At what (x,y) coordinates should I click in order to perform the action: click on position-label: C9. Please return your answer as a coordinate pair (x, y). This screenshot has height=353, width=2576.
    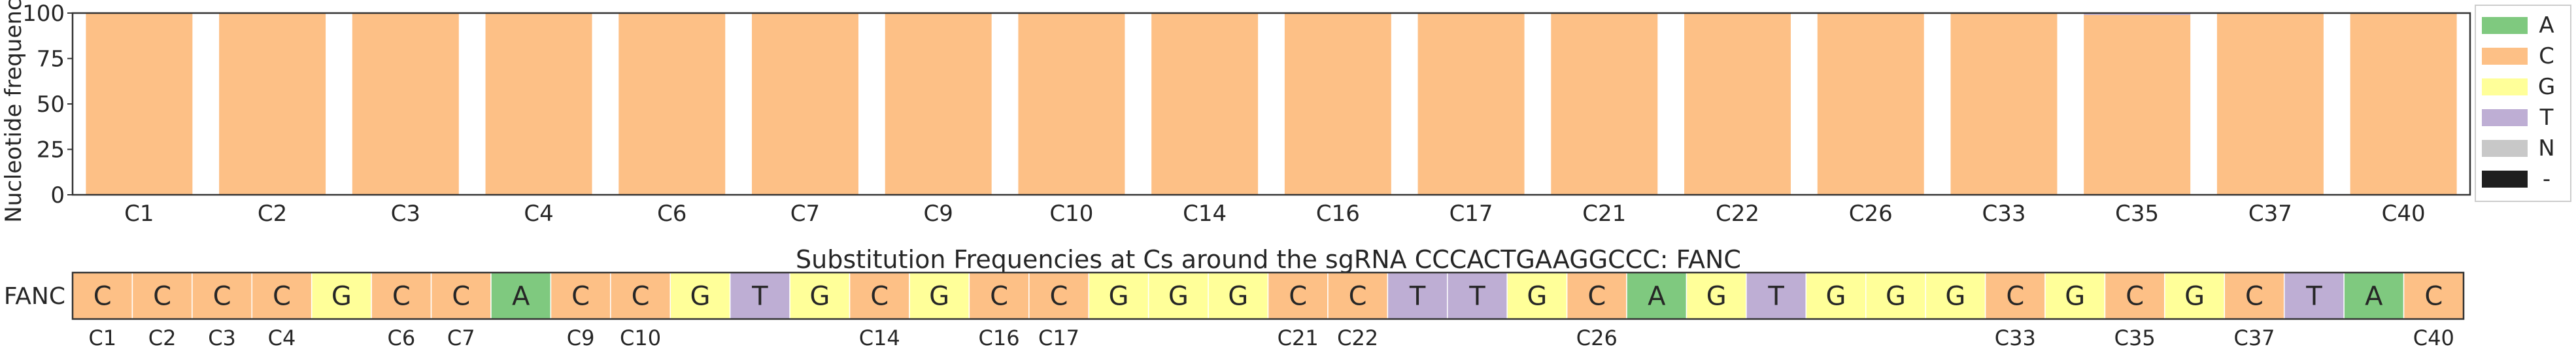
    Looking at the image, I should click on (581, 338).